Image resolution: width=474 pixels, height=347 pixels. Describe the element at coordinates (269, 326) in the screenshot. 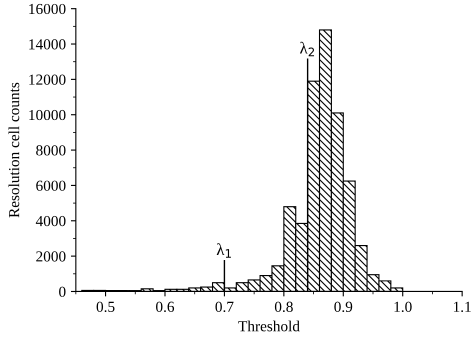

I see `x-axis-title: Threshold` at that location.